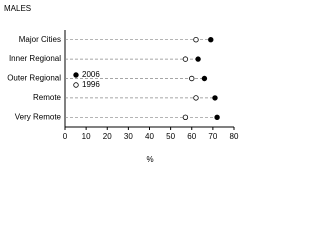 The height and width of the screenshot is (240, 320). What do you see at coordinates (91, 84) in the screenshot?
I see `legend-label: 1996` at bounding box center [91, 84].